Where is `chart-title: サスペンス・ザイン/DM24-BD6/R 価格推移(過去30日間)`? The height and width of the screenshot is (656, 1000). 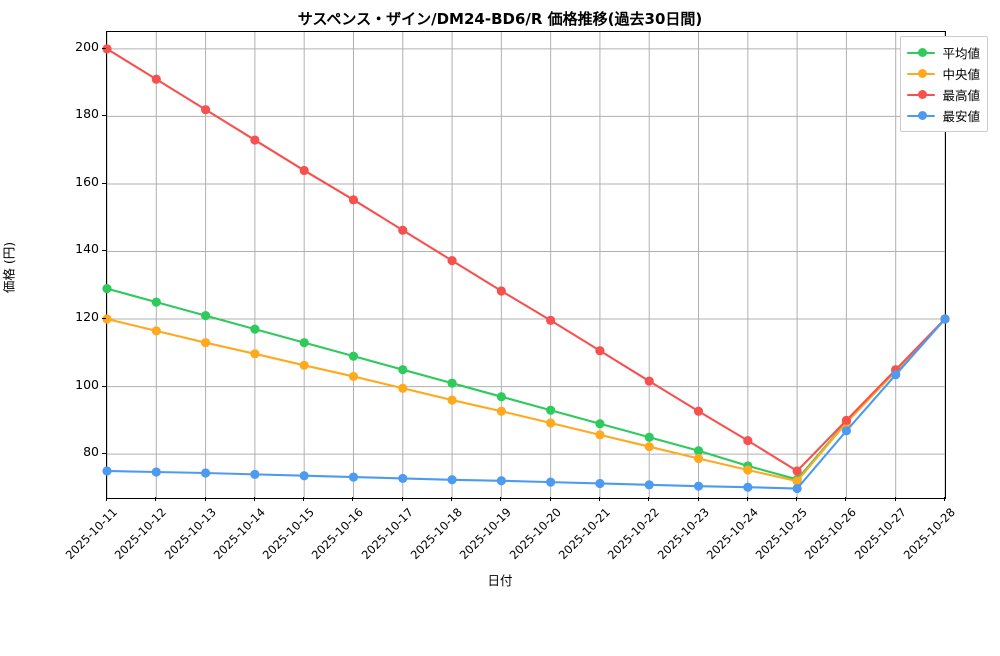 chart-title: サスペンス・ザイン/DM24-BD6/R 価格推移(過去30日間) is located at coordinates (500, 19).